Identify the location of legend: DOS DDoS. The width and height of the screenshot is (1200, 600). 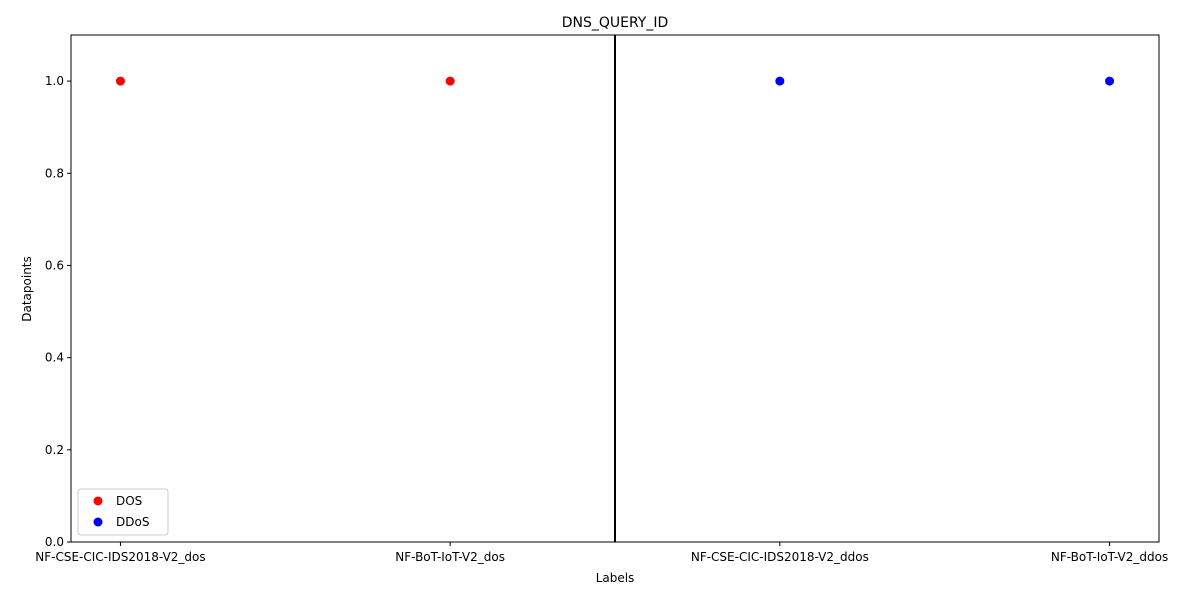
(123, 512).